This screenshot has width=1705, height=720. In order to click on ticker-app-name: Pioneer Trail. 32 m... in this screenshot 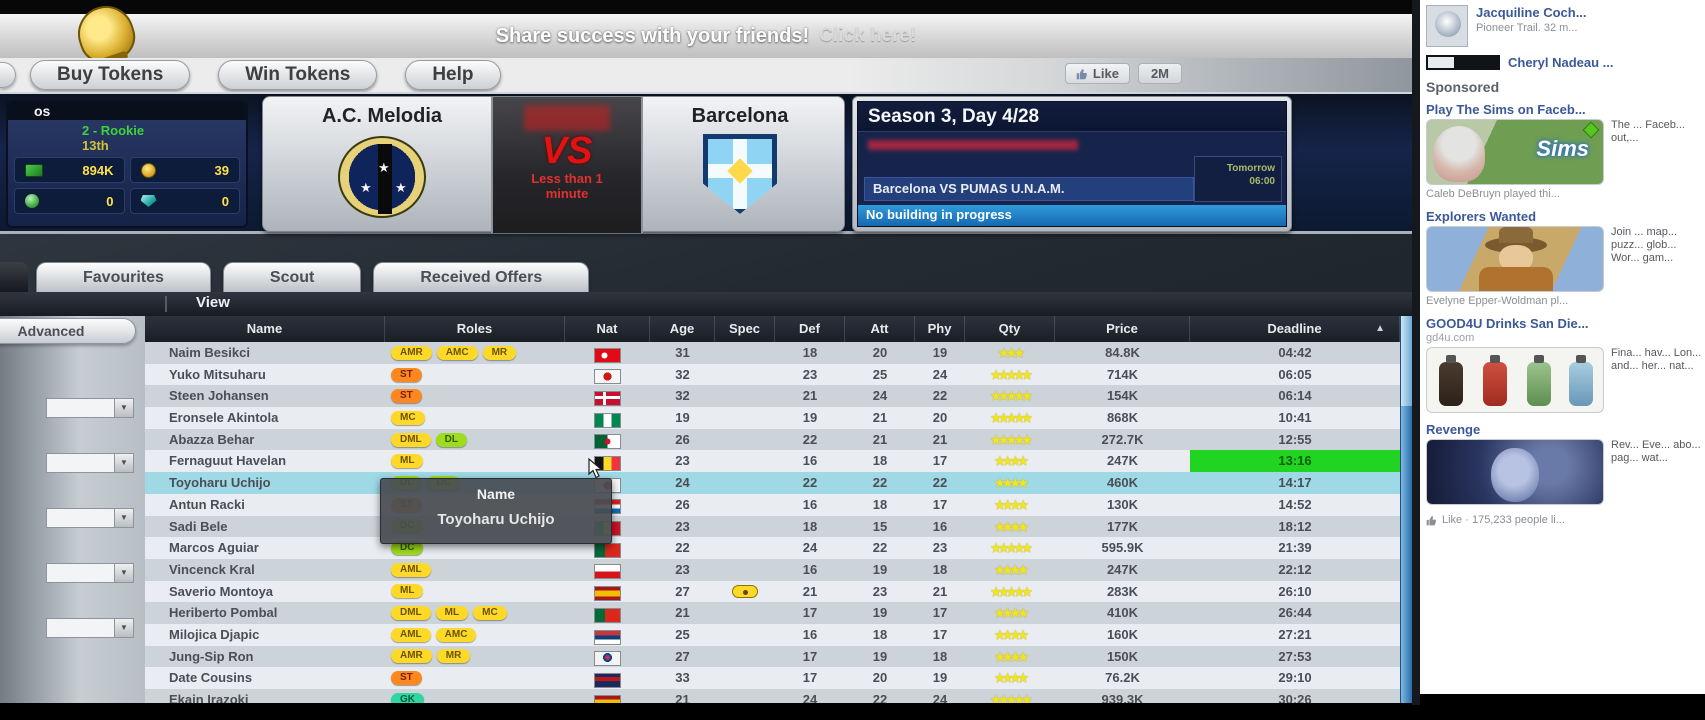, I will do `click(1527, 28)`.